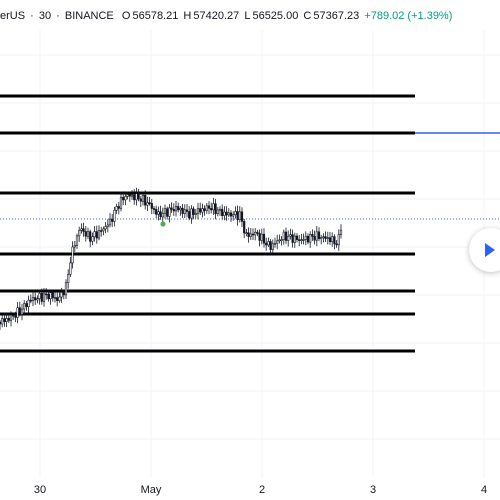 This screenshot has width=500, height=500. I want to click on time-axis-label: May, so click(151, 490).